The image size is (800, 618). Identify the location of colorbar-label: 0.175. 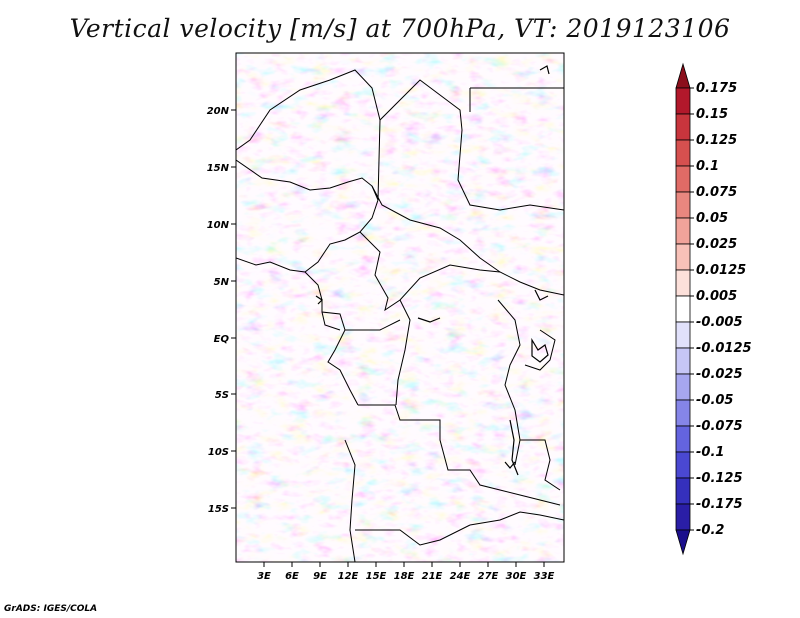
(716, 88).